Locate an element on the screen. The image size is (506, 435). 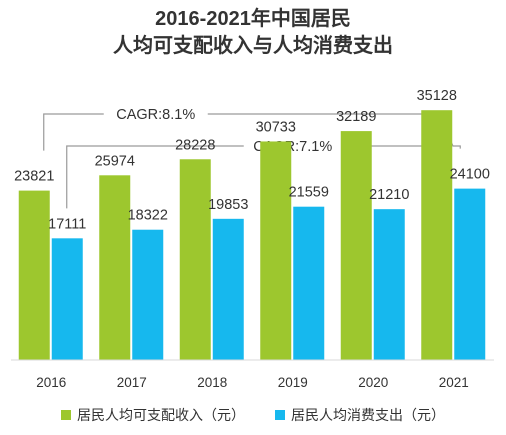
data-label-consumption-2017: 18322 is located at coordinates (148, 216).